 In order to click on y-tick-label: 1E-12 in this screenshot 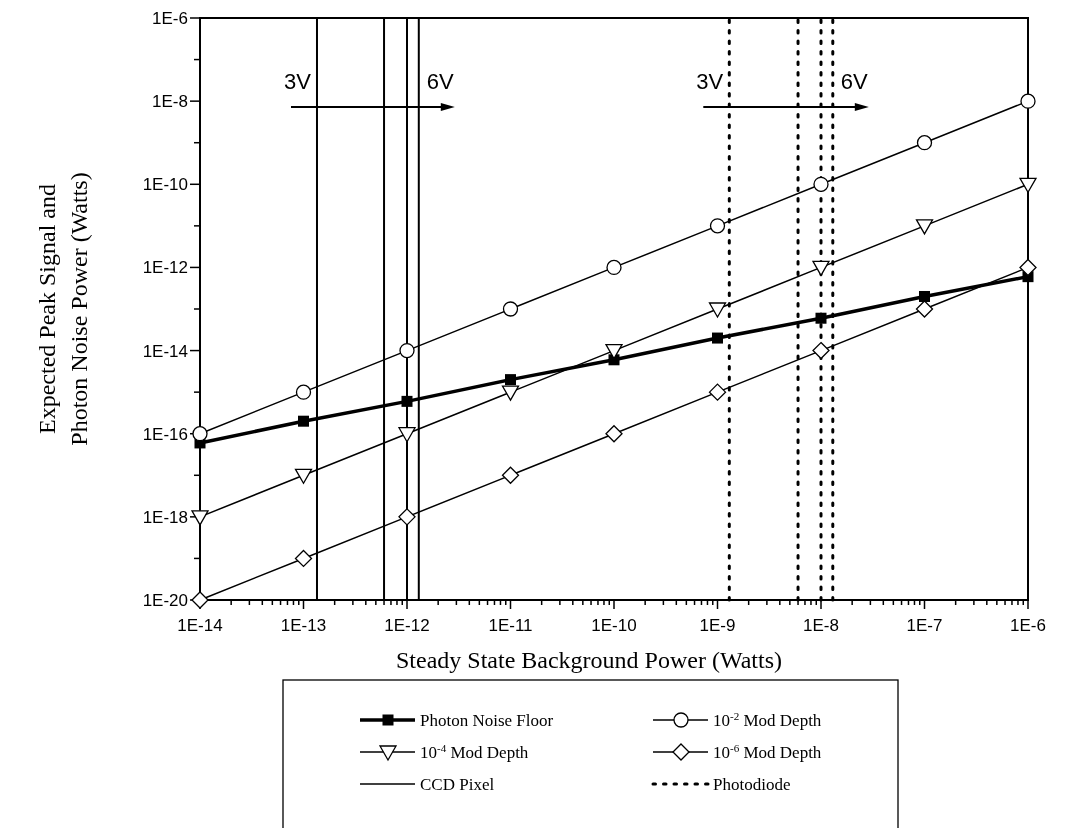, I will do `click(165, 268)`.